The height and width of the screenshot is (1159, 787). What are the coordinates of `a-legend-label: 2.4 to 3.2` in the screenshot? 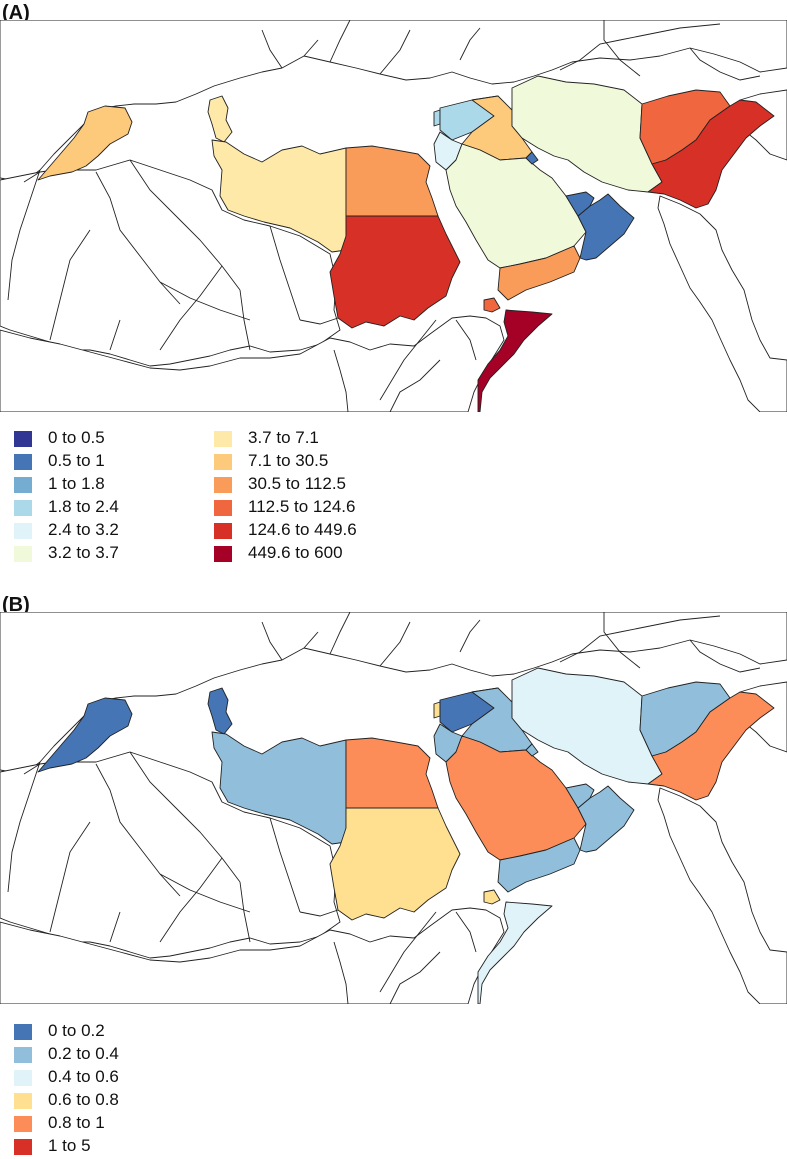 It's located at (83, 529).